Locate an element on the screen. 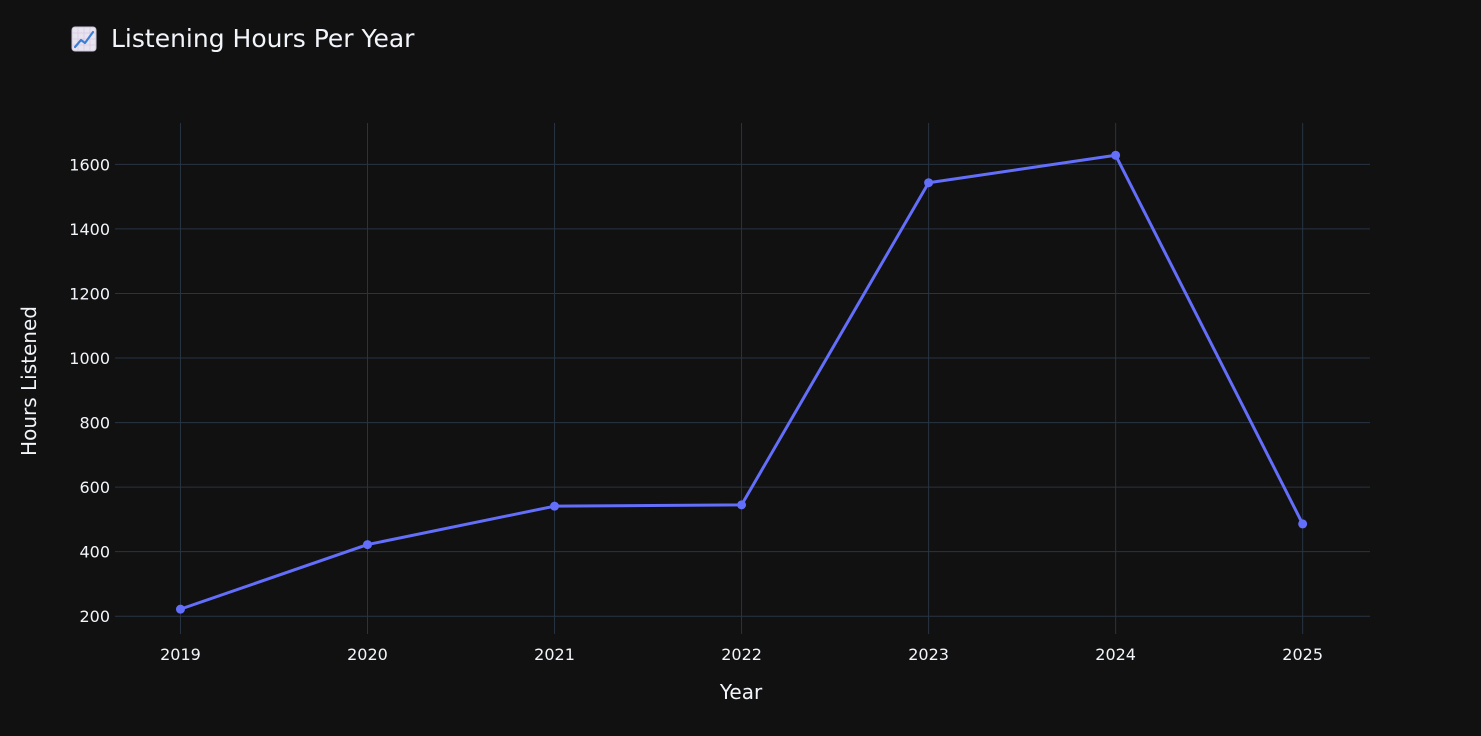  x-tick-label: 2021 is located at coordinates (554, 654).